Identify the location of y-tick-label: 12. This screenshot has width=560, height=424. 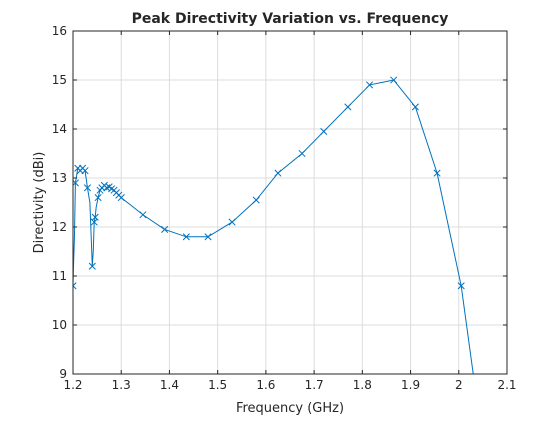
(59, 227).